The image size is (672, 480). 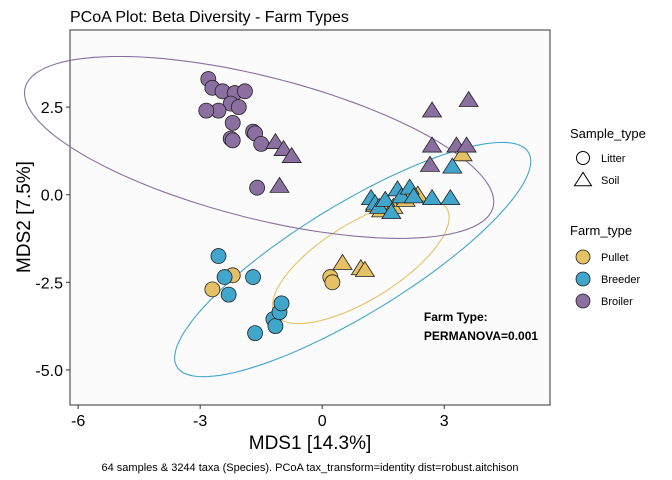 What do you see at coordinates (78, 421) in the screenshot?
I see `x-tick-label: -6` at bounding box center [78, 421].